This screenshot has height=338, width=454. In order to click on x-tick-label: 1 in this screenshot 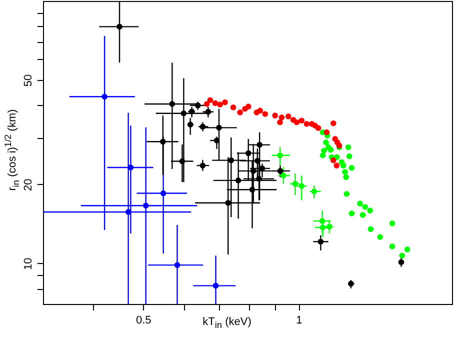, I will do `click(299, 320)`.